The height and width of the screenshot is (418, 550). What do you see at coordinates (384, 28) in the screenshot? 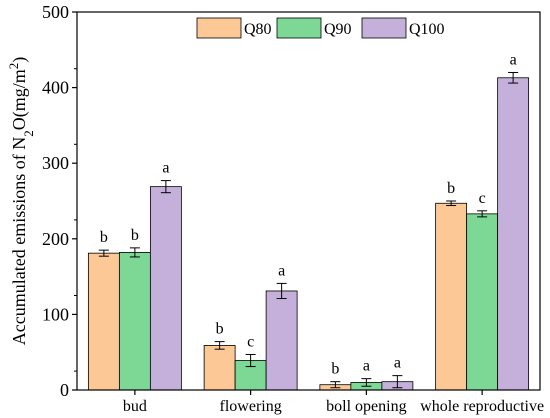
I see `legend-swatch-q100` at bounding box center [384, 28].